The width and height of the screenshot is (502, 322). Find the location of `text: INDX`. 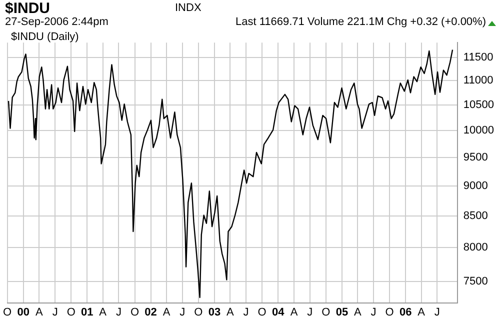

text: INDX is located at coordinates (188, 8).